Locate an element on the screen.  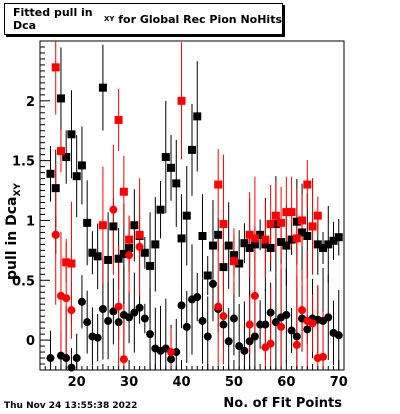
x-tick-label: 70 is located at coordinates (339, 382).